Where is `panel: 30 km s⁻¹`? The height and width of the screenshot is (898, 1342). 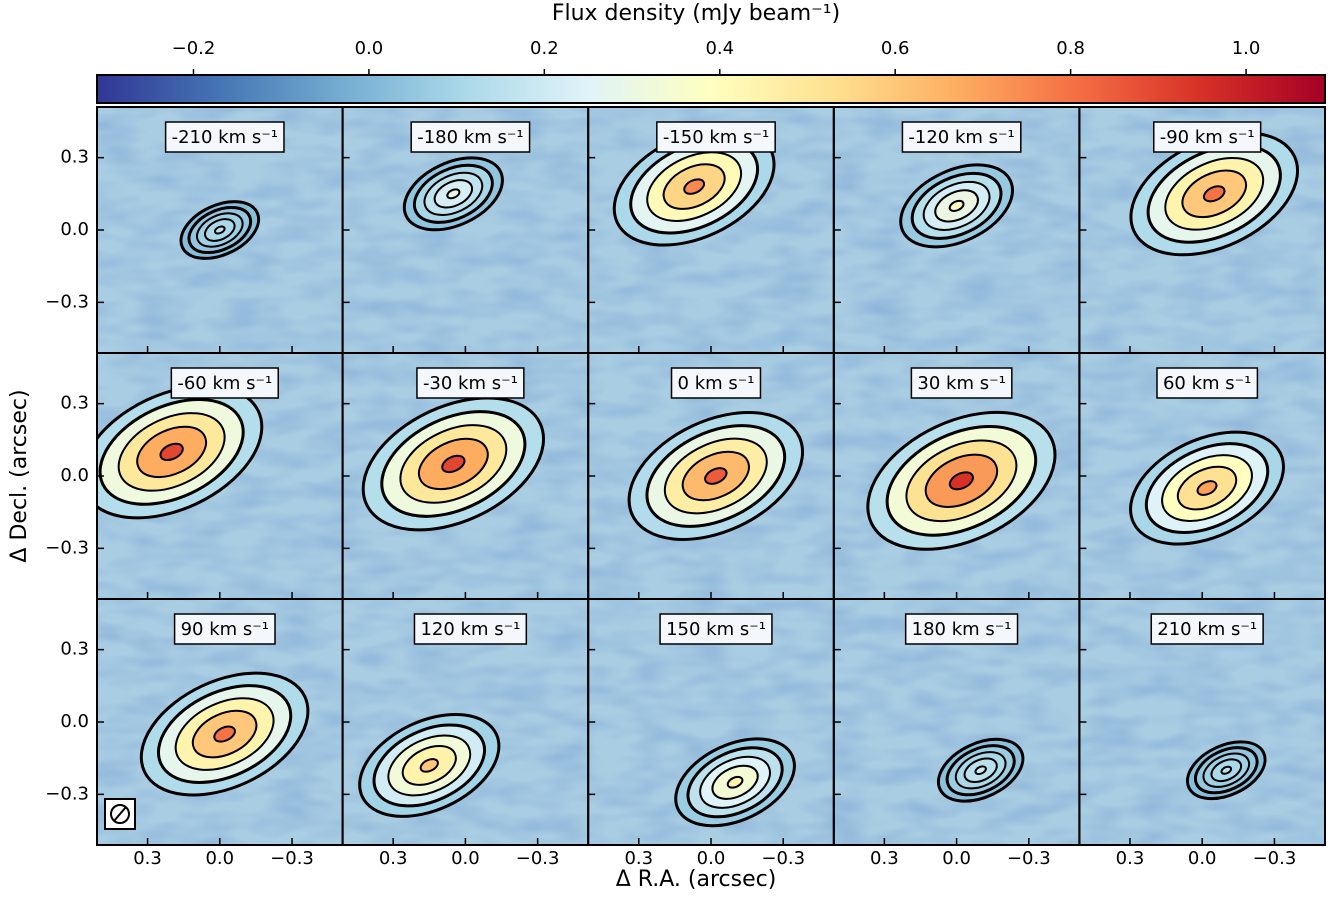 panel: 30 km s⁻¹ is located at coordinates (956, 476).